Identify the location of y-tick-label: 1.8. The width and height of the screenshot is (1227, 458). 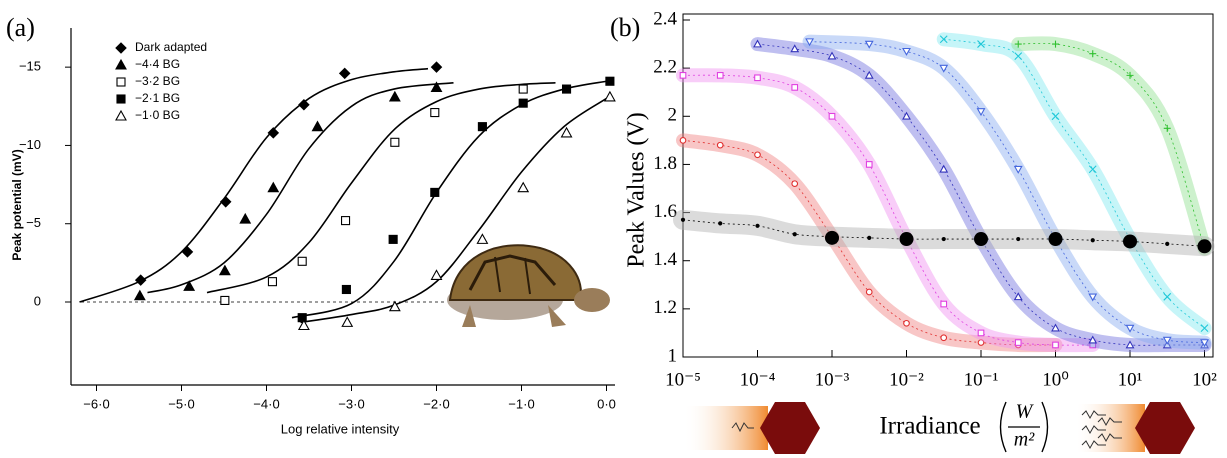
(665, 163).